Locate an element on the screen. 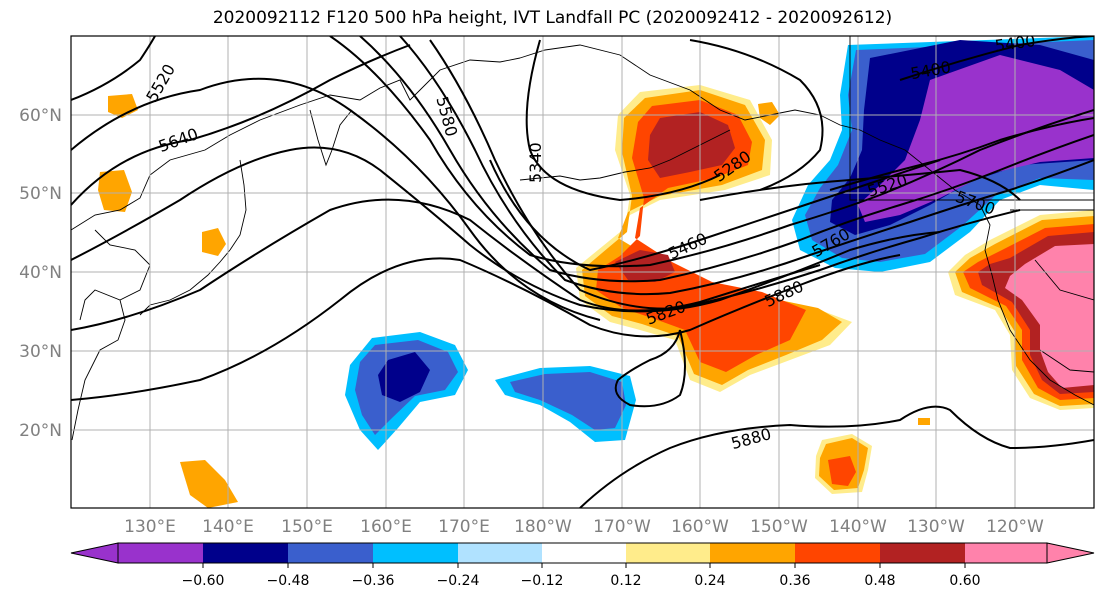 The image size is (1105, 601). coastline-mexico is located at coordinates (1066, 361).